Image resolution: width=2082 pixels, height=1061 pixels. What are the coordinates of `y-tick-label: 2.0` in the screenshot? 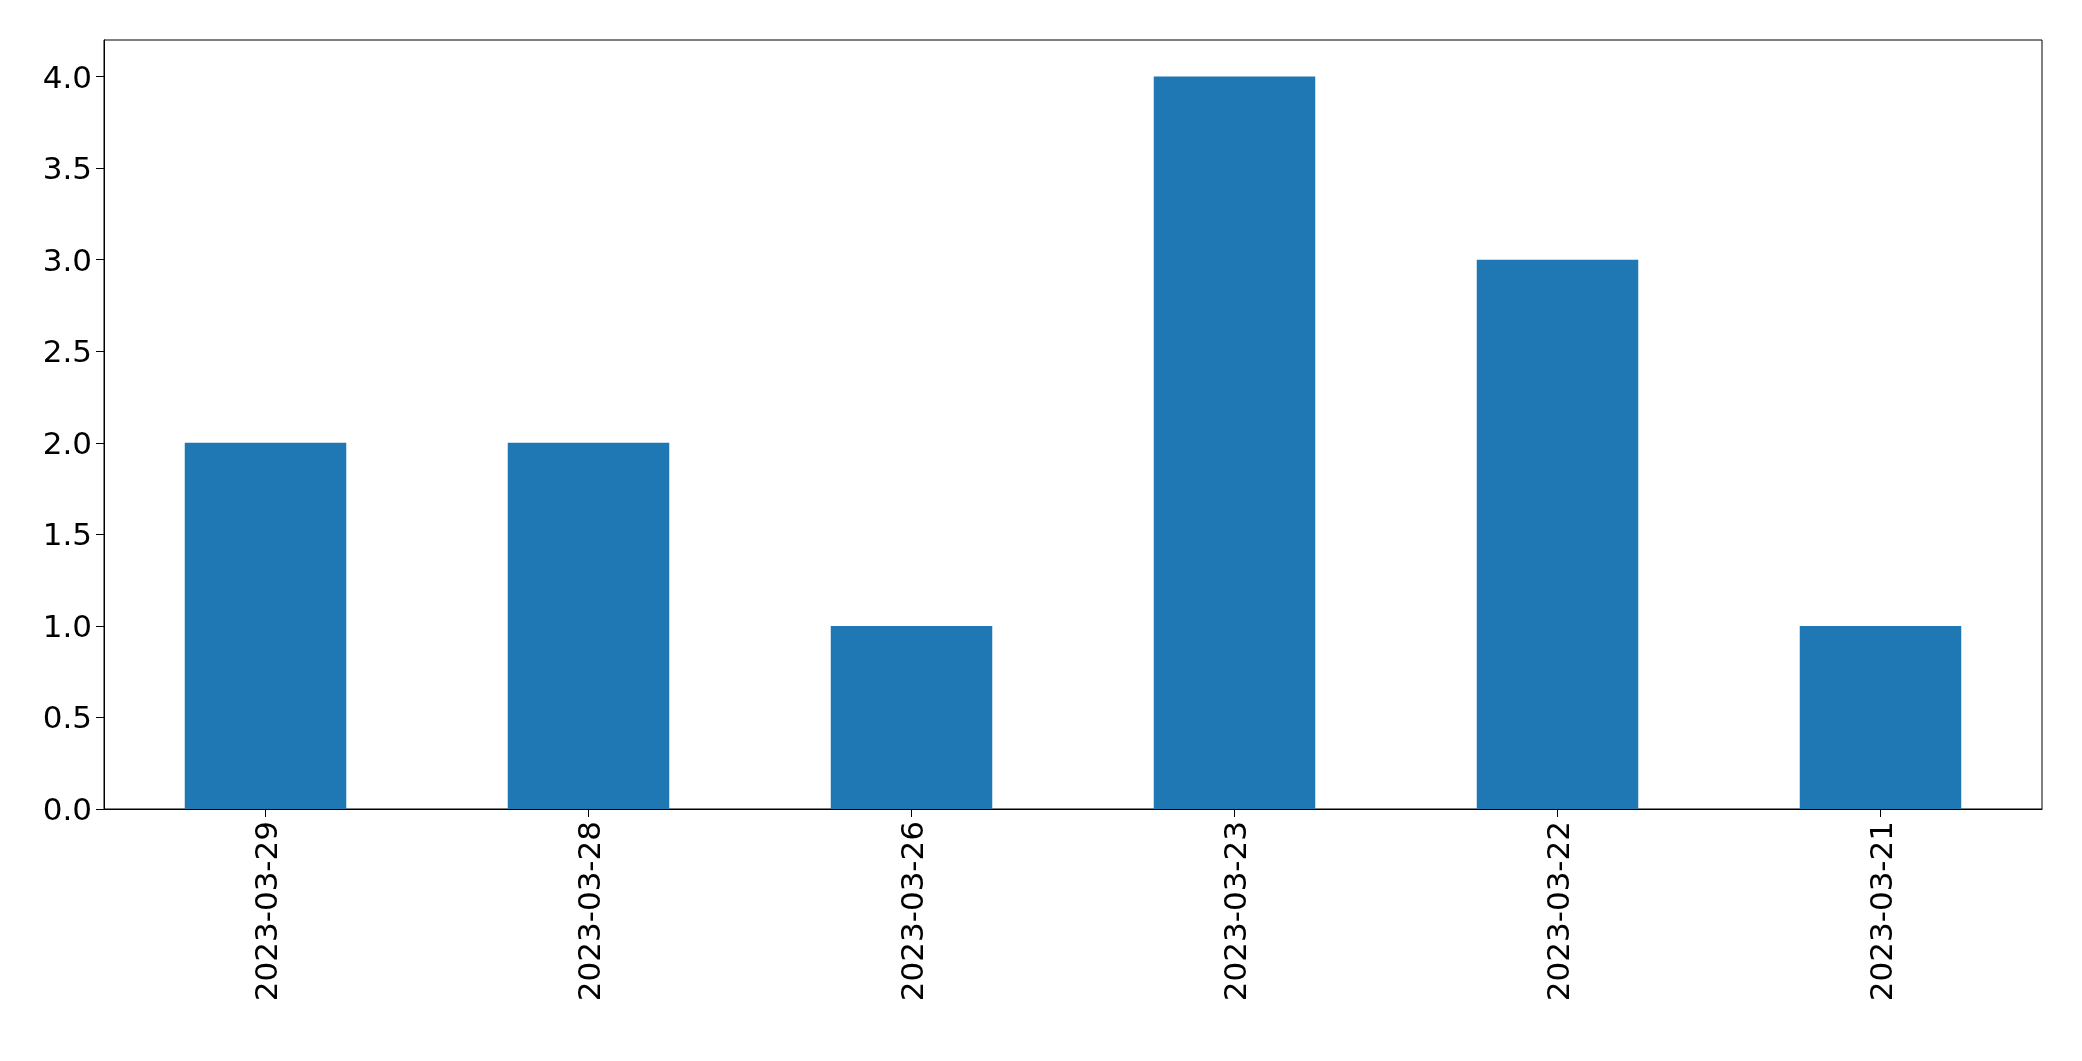 It's located at (67, 442).